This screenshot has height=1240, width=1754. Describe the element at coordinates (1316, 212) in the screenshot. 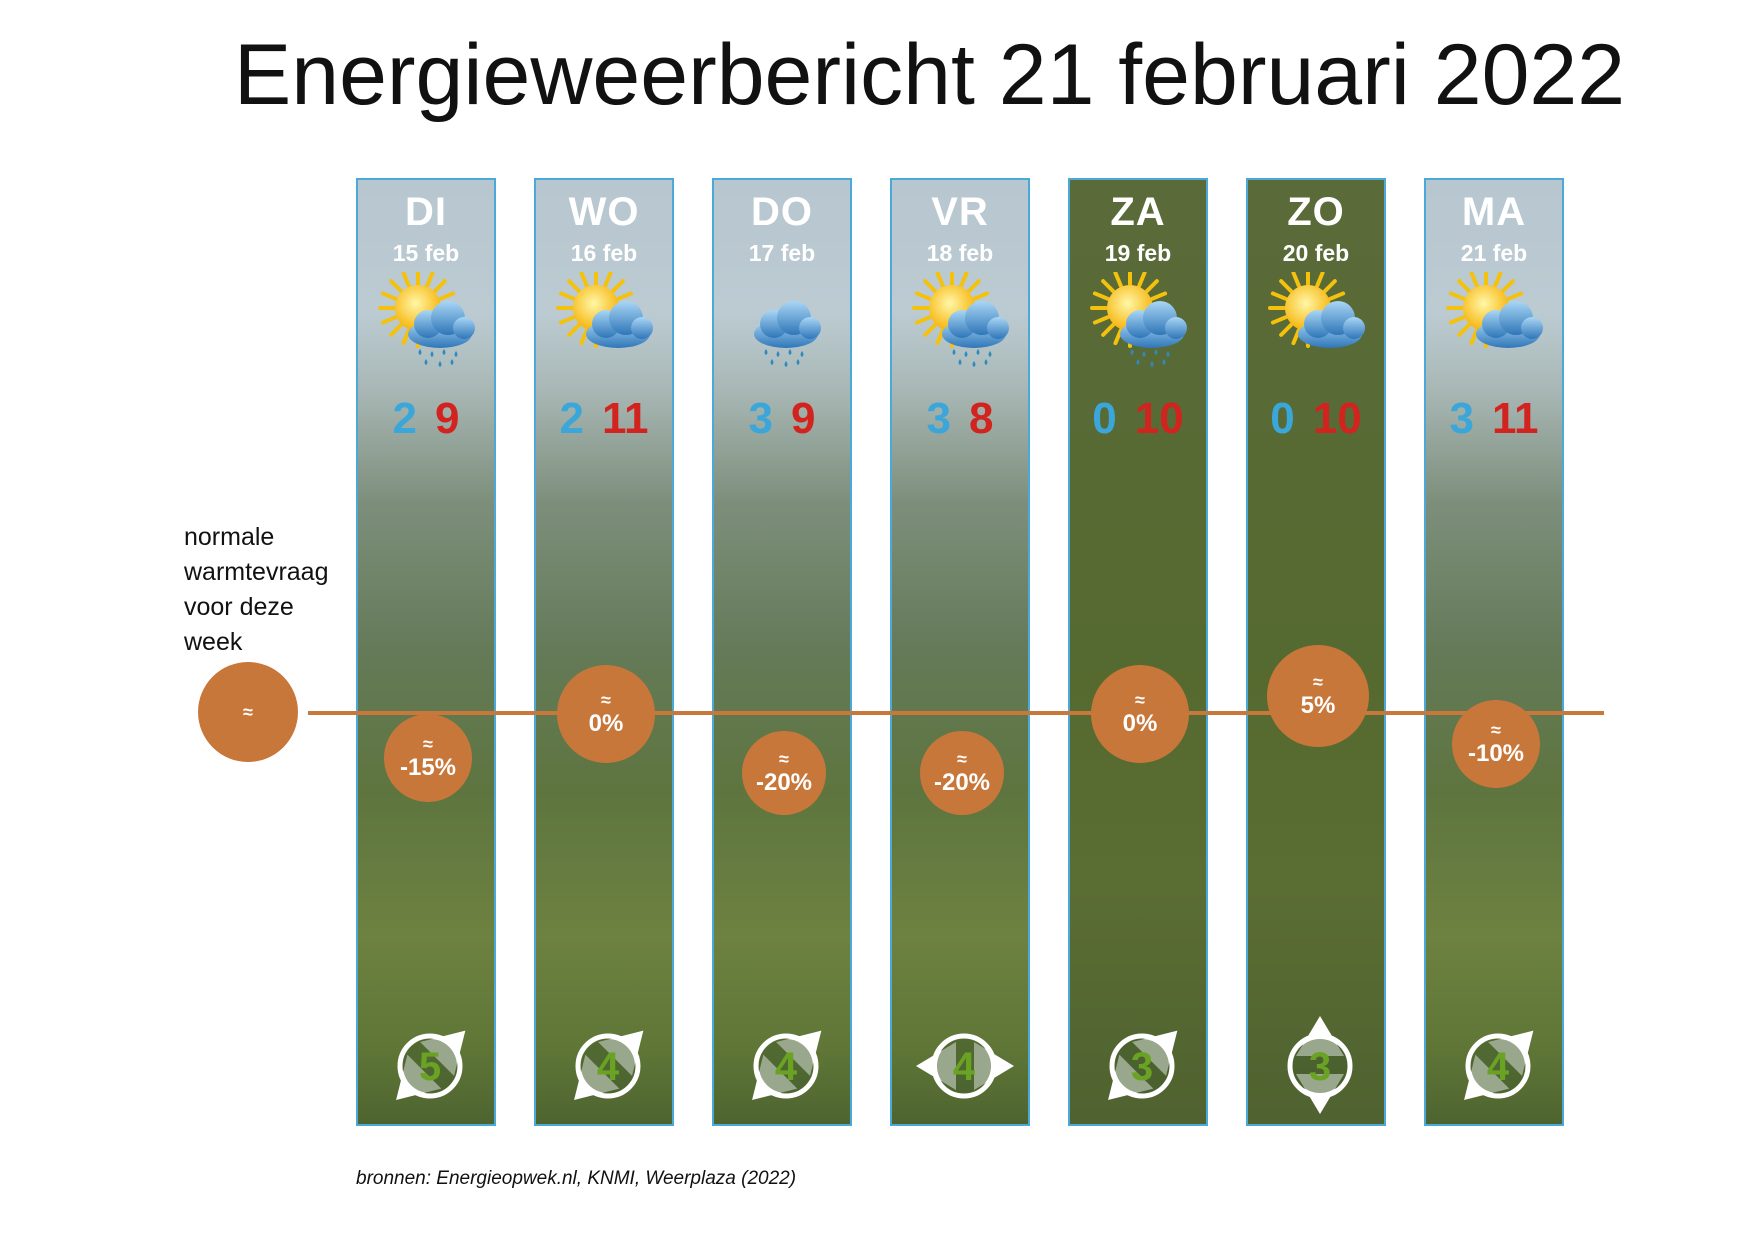

I see `day-name: ZO` at that location.